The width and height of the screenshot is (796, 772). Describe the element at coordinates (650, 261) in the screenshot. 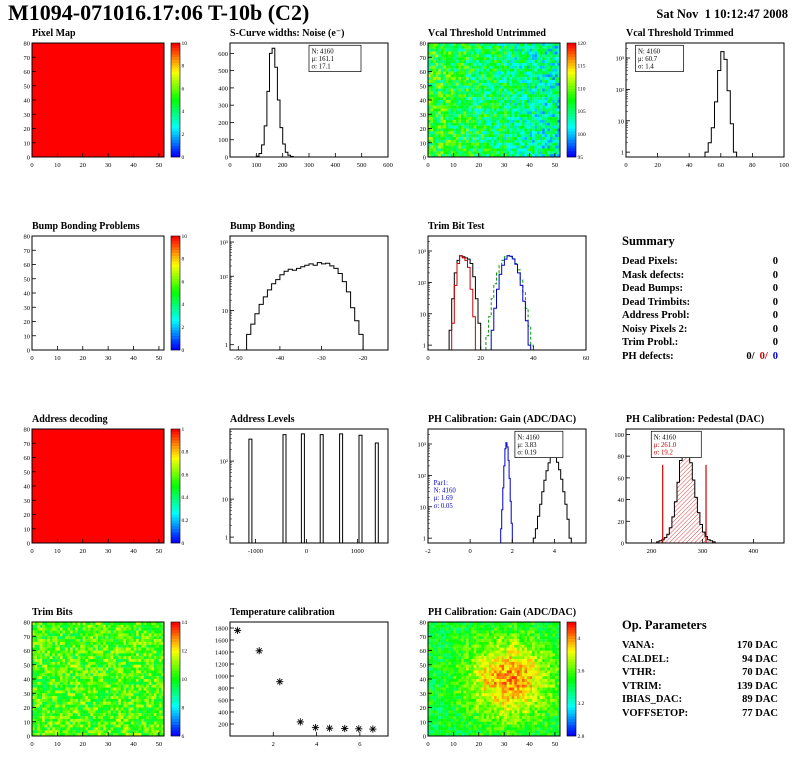

I see `row-label: Dead Pixels:` at that location.